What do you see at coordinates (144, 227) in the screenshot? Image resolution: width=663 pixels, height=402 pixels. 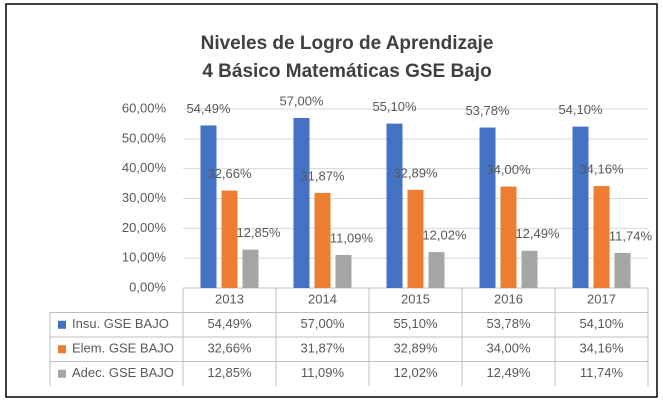 I see `y-tick-label: 20,00%` at bounding box center [144, 227].